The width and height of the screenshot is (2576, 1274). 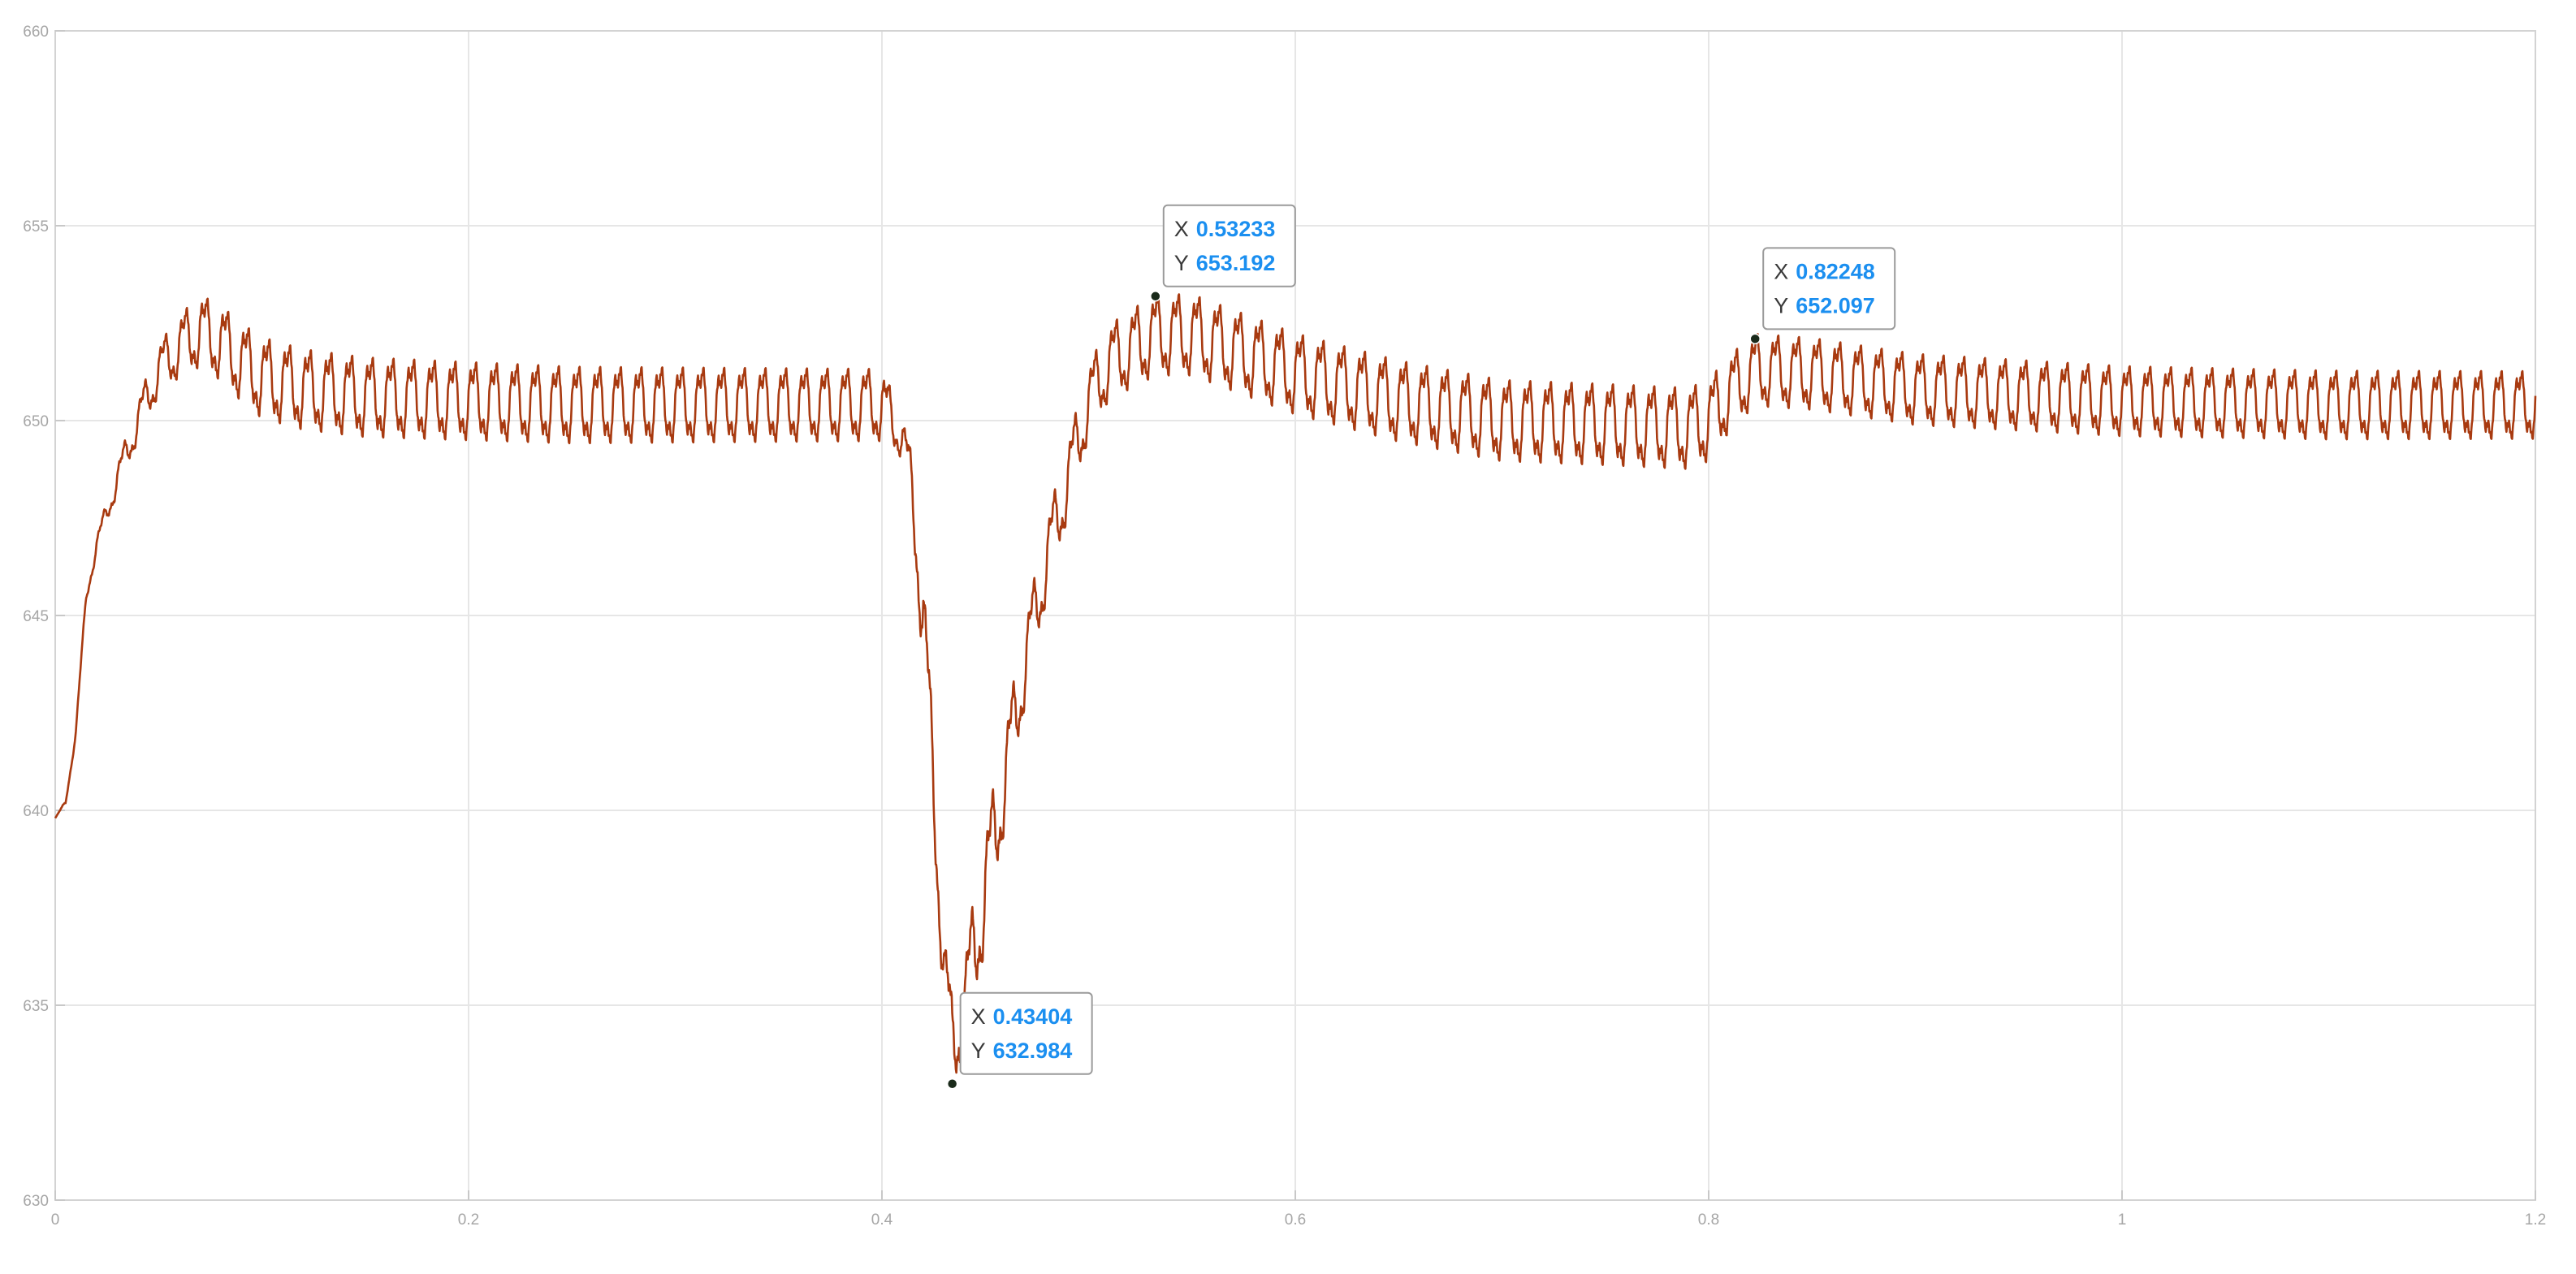 I want to click on x-axis-ticks: 0 0.2 0.4 0.6 0.8 1 1.2, so click(x=1298, y=1209).